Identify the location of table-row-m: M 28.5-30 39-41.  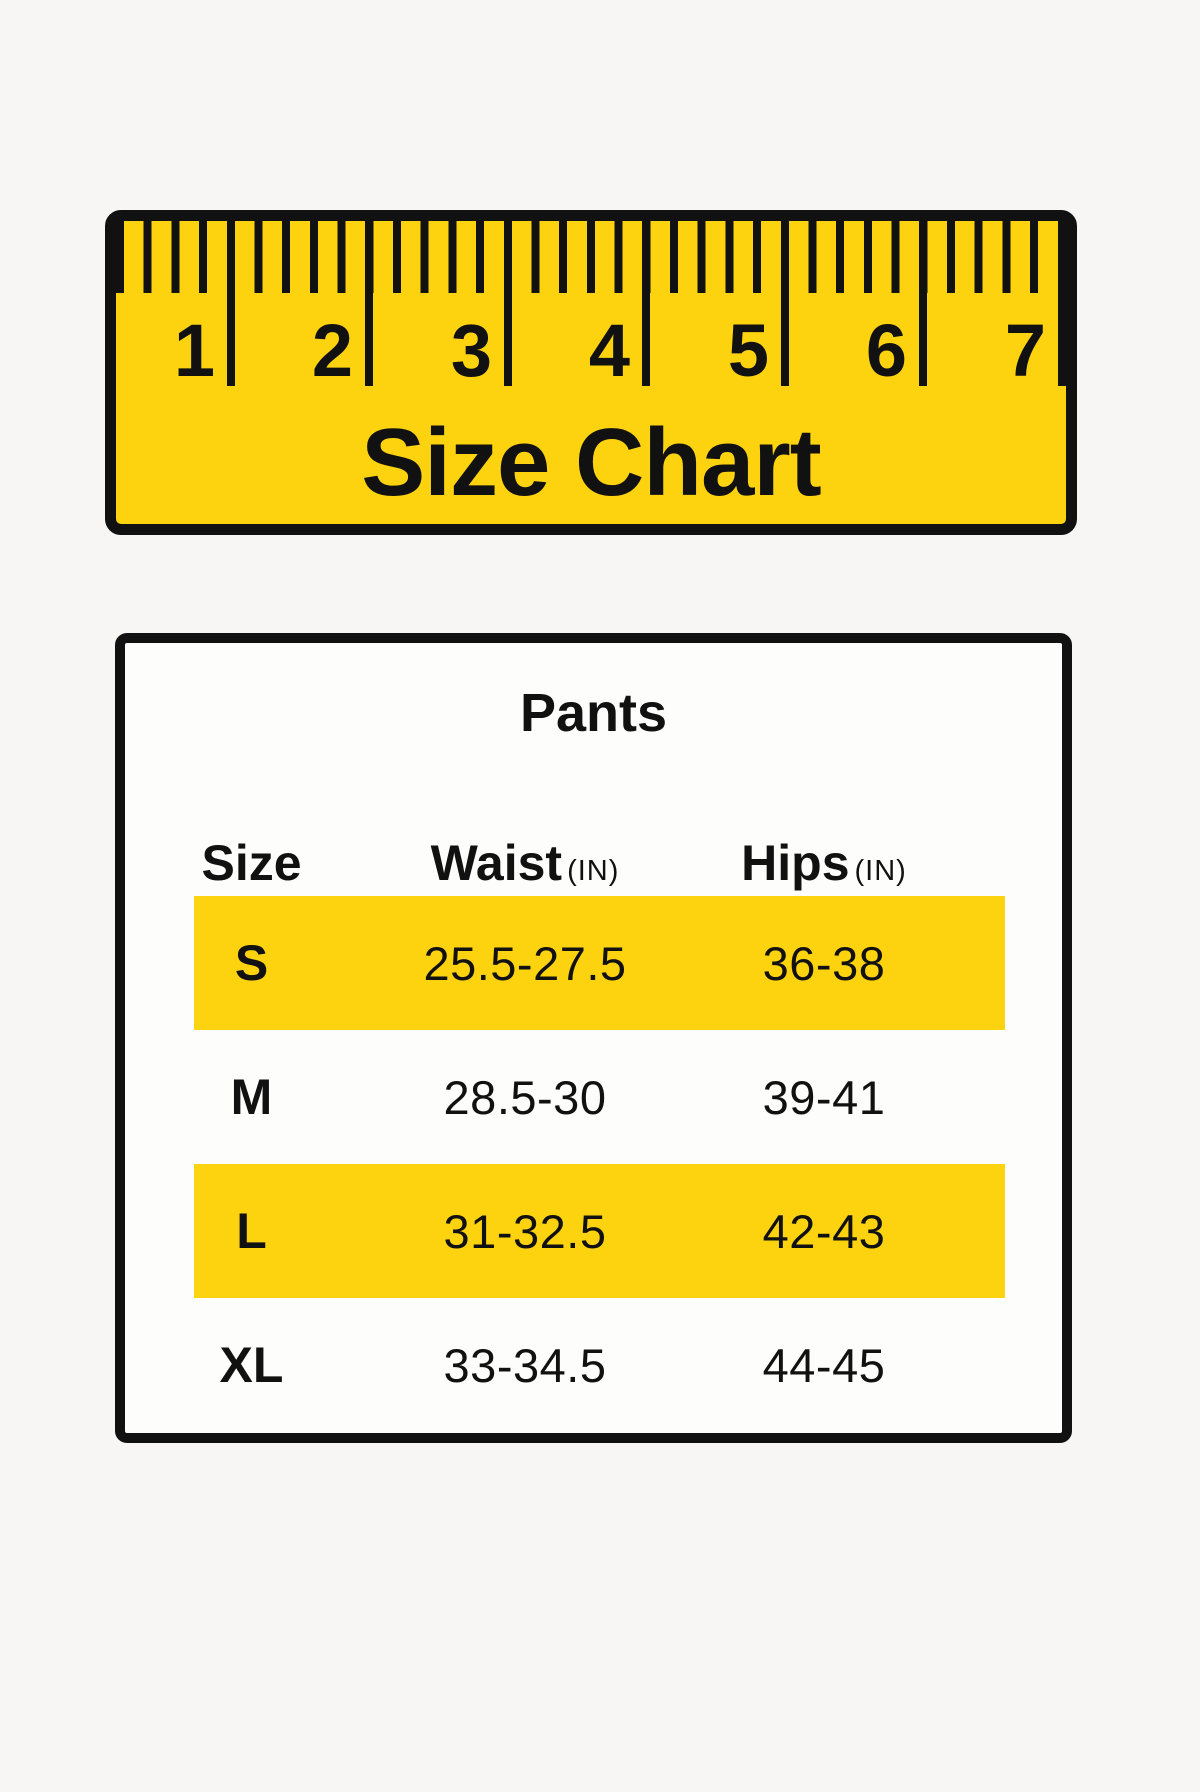
(599, 1097).